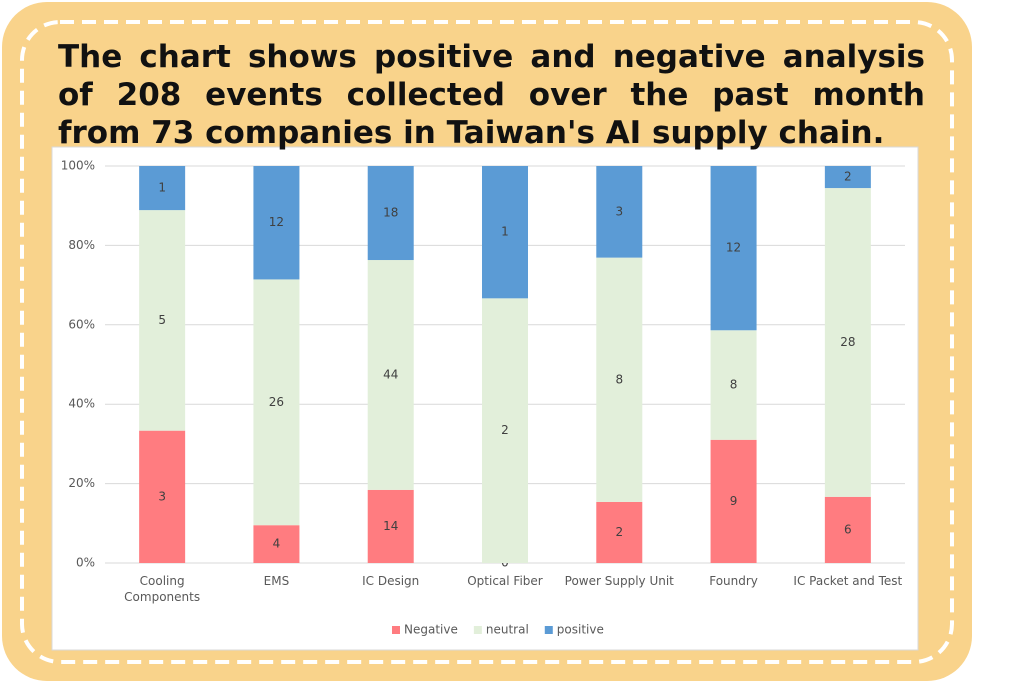 This screenshot has width=1024, height=683. What do you see at coordinates (391, 581) in the screenshot?
I see `x-tick-label: IC Design` at bounding box center [391, 581].